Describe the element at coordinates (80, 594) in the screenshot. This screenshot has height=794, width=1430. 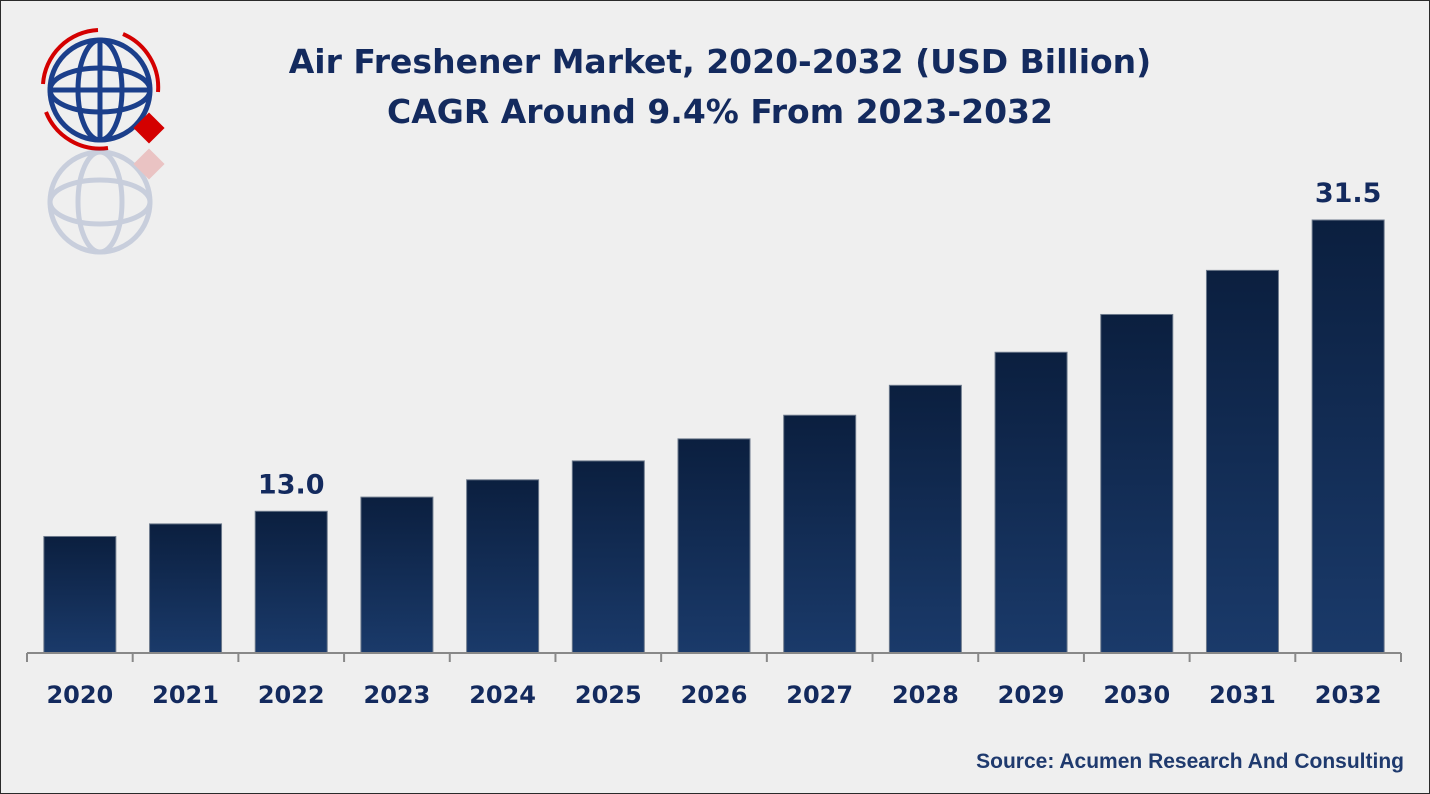
I see `bar-2020` at that location.